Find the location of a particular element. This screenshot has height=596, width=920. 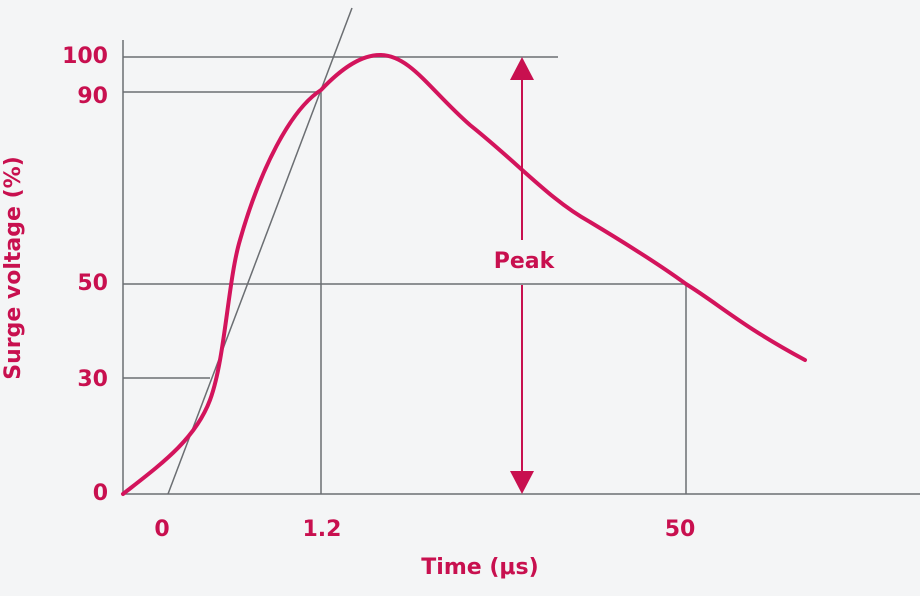

arrowhead-down is located at coordinates (522, 482).